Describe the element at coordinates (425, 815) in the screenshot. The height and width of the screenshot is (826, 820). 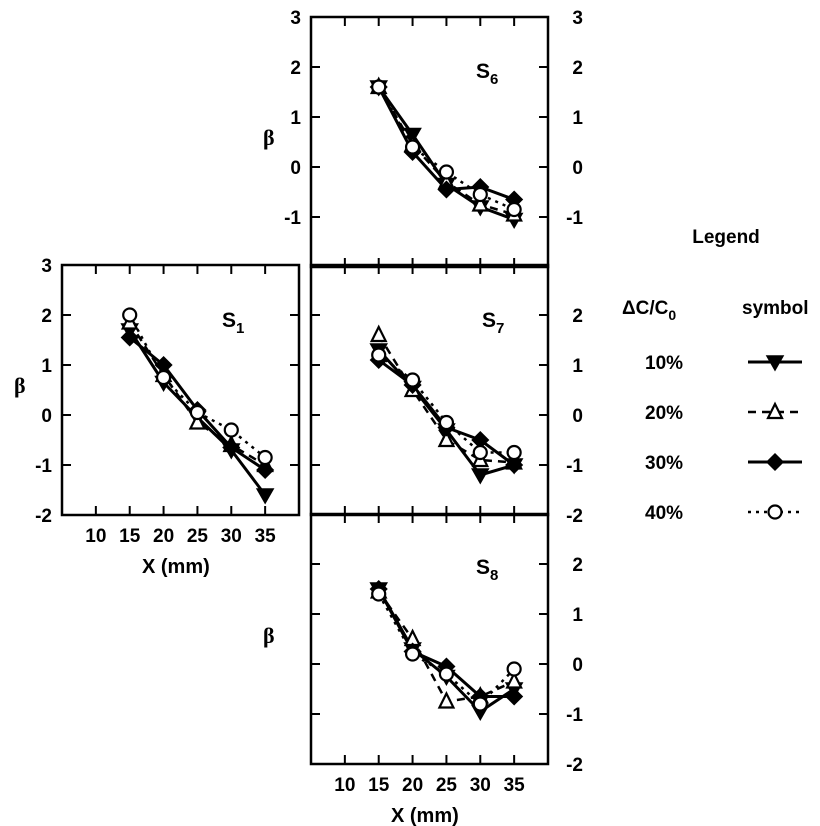
I see `x-axis-title: X (mm)` at that location.